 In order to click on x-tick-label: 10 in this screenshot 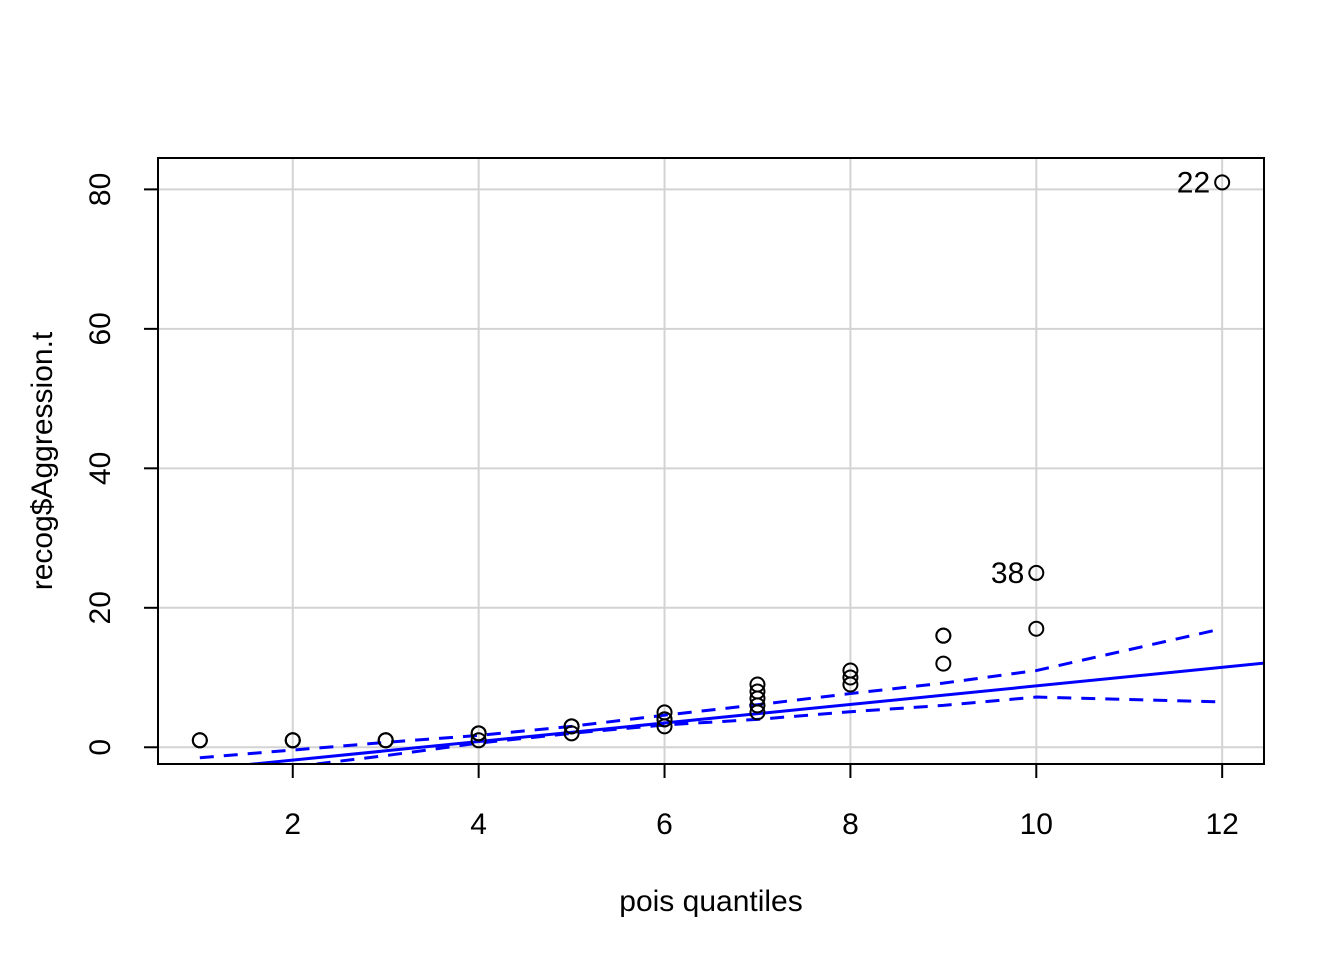, I will do `click(1036, 824)`.